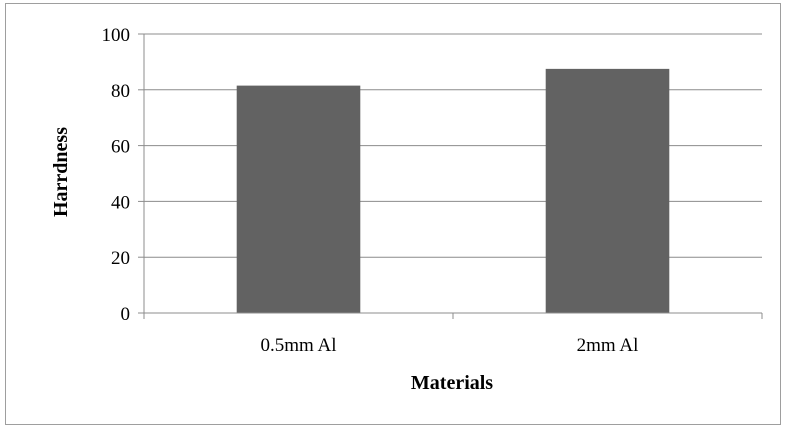 The height and width of the screenshot is (427, 785). I want to click on x-tick-label: 2mm Al, so click(608, 345).